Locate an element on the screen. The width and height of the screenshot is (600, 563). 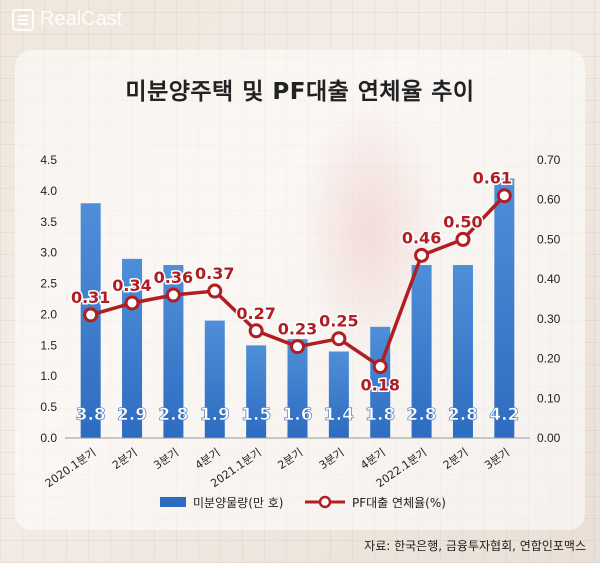
line-data-label: 0.18 is located at coordinates (379, 385).